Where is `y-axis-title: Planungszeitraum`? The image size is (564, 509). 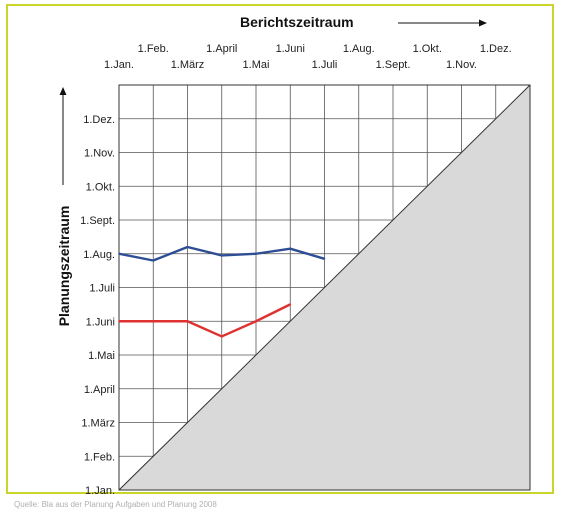 y-axis-title: Planungszeitraum is located at coordinates (64, 266).